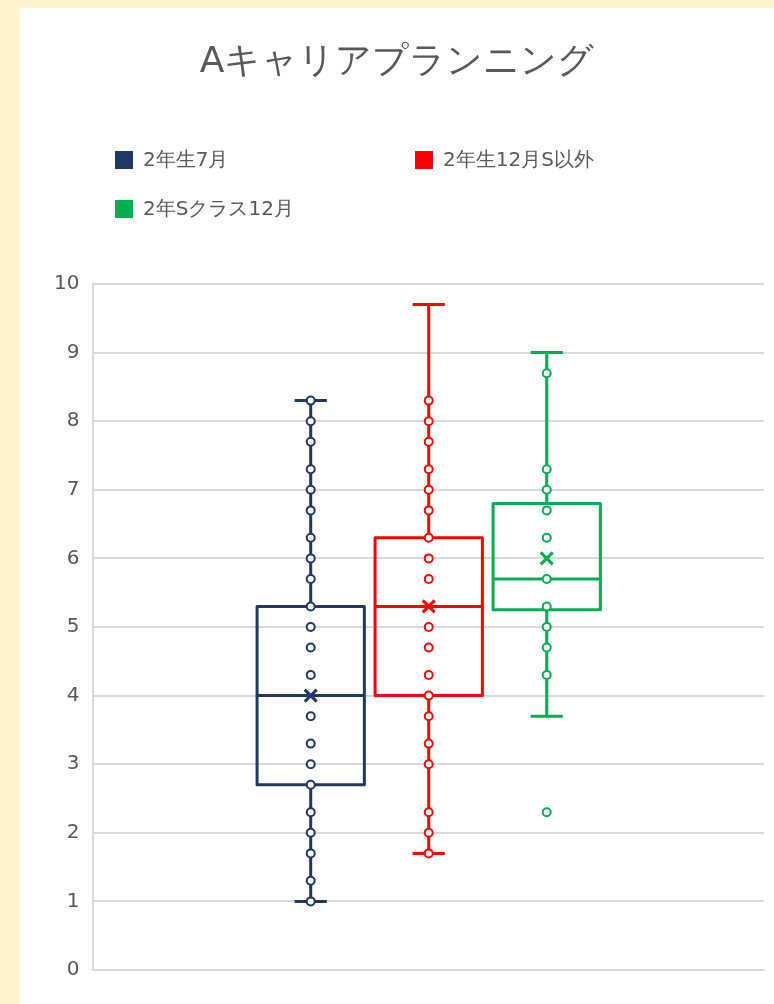 This screenshot has height=1004, width=774. Describe the element at coordinates (397, 60) in the screenshot. I see `chart-title: Aキャリアプランニング` at that location.